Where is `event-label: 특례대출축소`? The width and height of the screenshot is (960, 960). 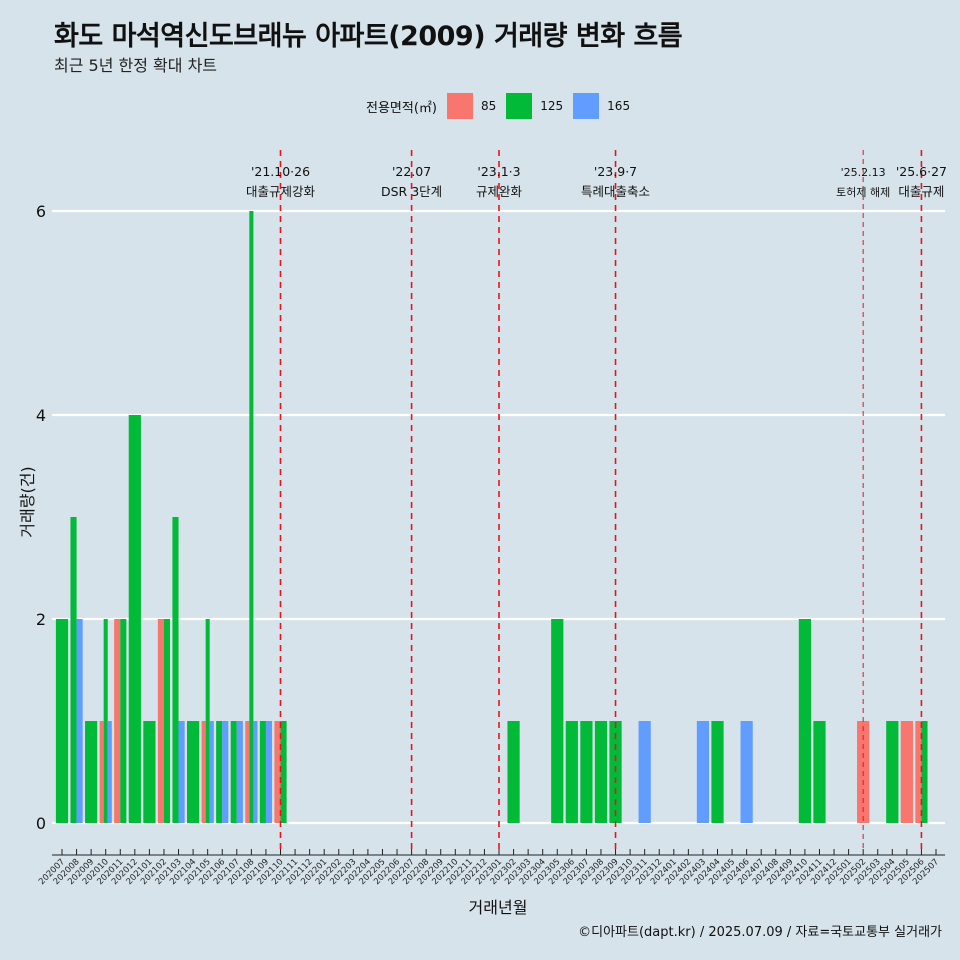
event-label: 특례대출축소 is located at coordinates (615, 191).